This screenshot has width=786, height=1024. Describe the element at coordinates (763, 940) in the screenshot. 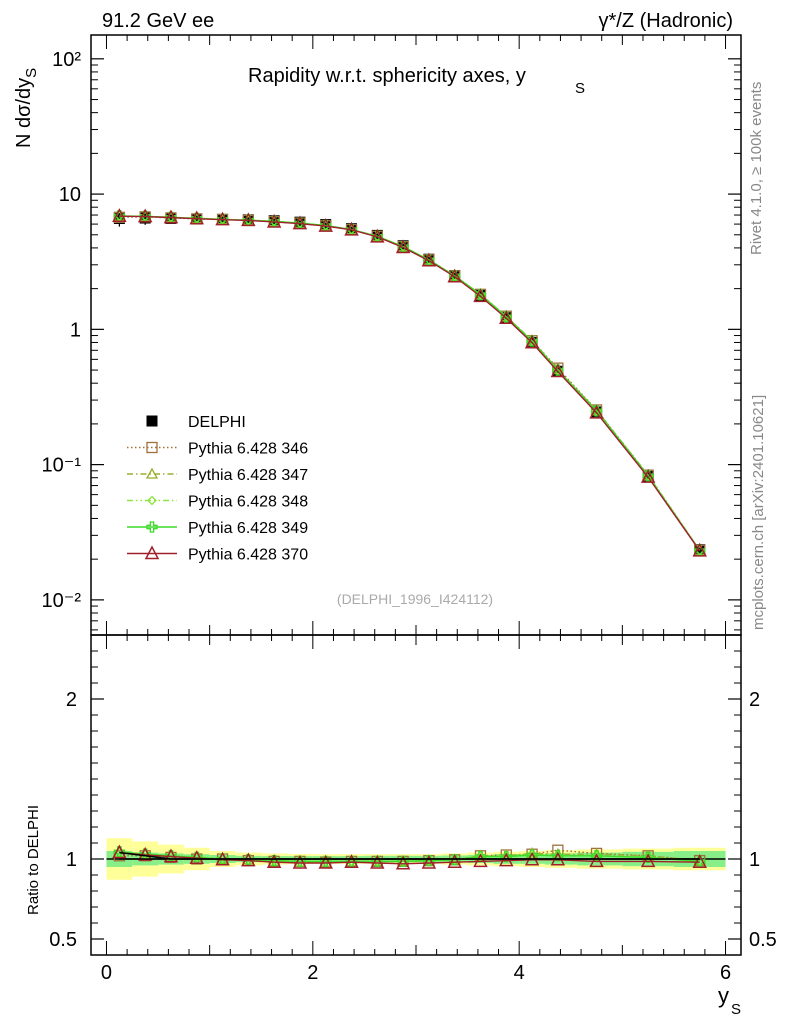

I see `ratio-tick-label-right: 0.5` at that location.